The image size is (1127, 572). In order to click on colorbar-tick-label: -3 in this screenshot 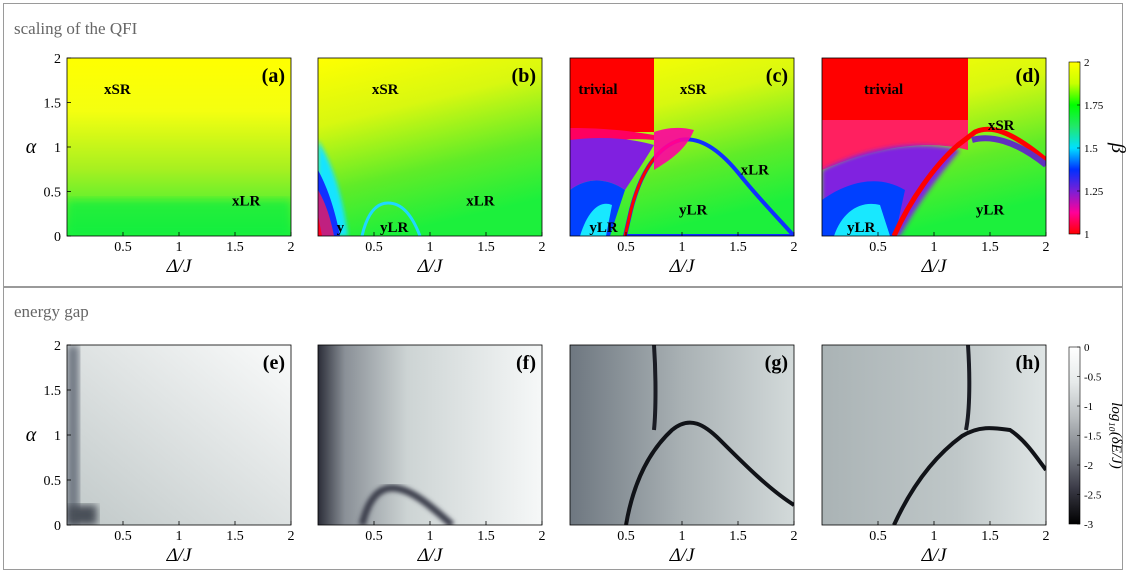, I will do `click(1089, 525)`.